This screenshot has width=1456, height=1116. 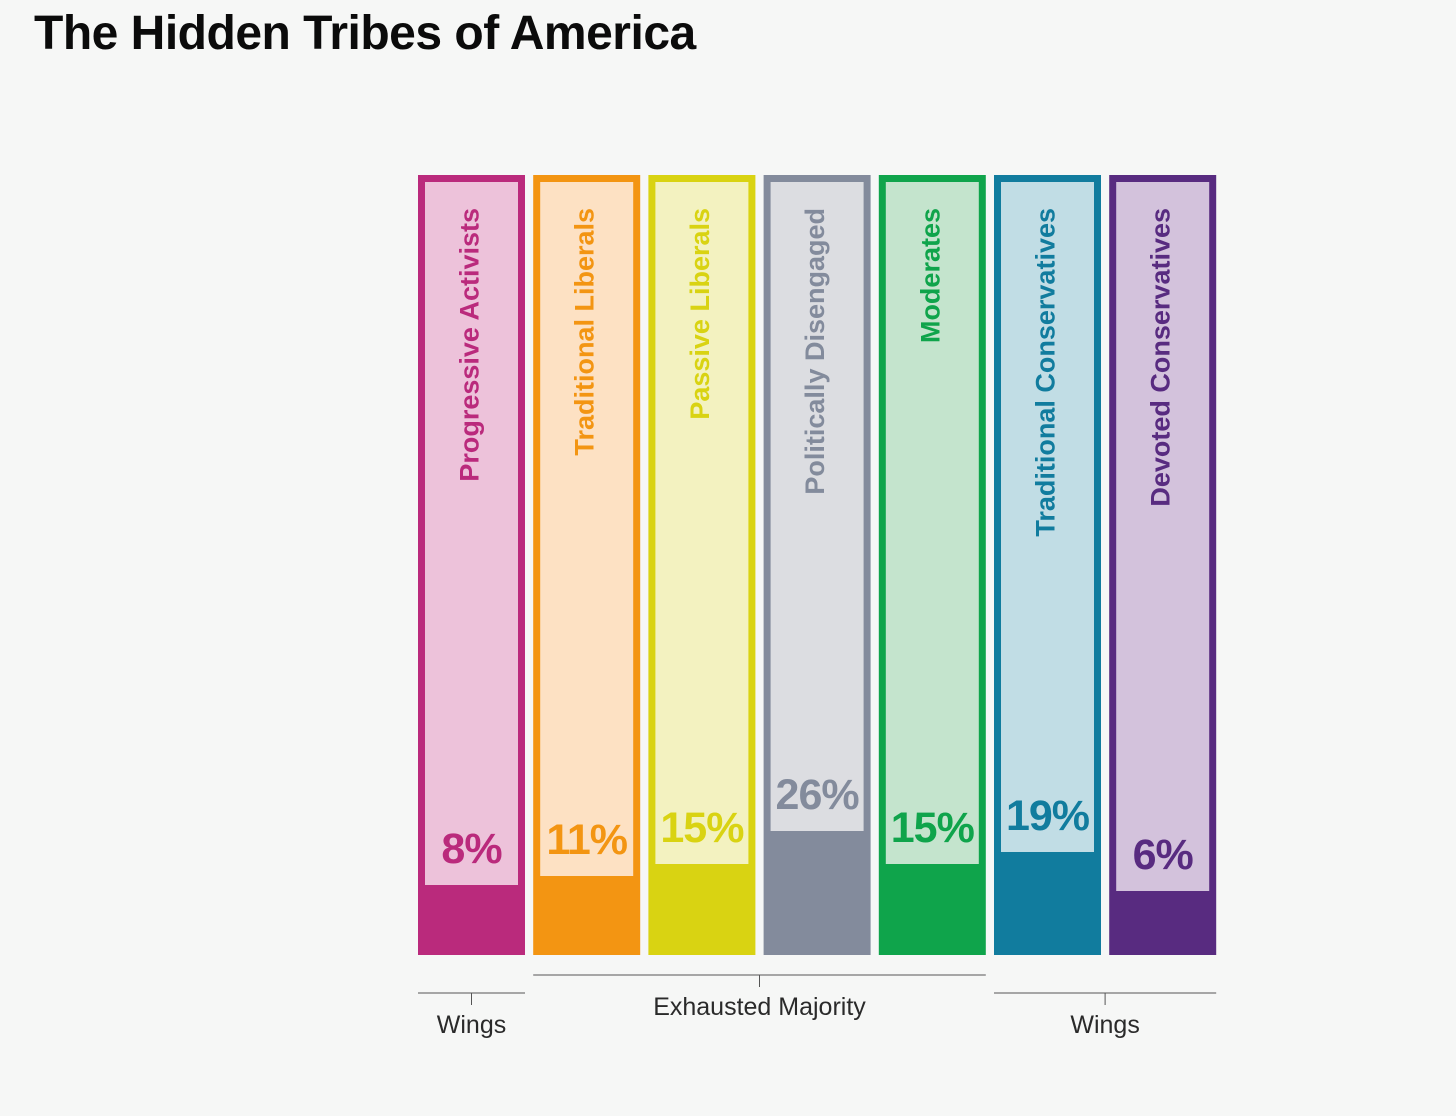 What do you see at coordinates (471, 849) in the screenshot?
I see `value-label-progressive-activists: 8%` at bounding box center [471, 849].